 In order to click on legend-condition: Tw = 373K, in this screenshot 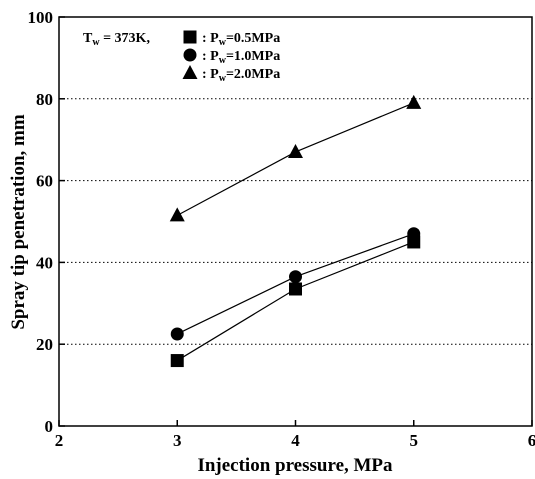, I will do `click(116, 39)`.